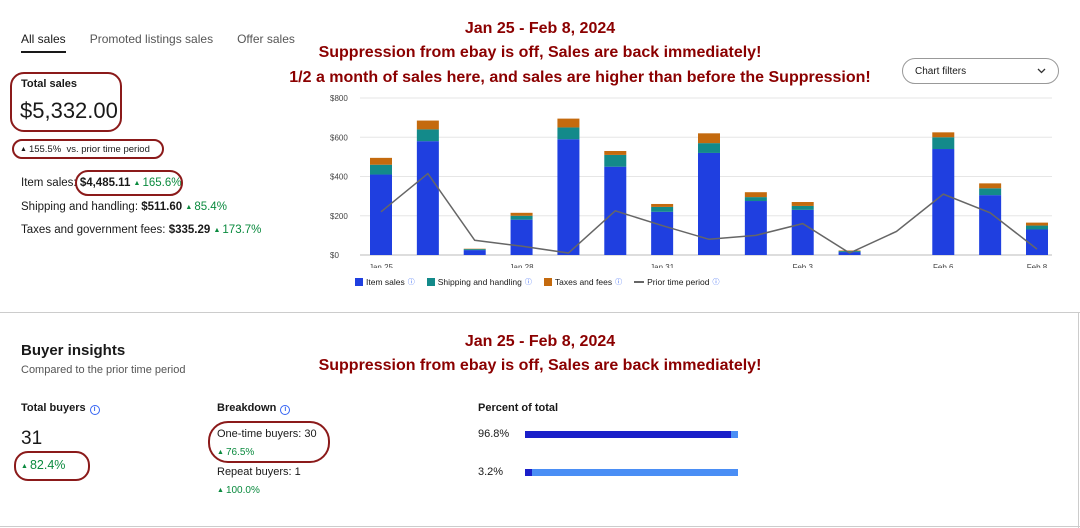 This screenshot has height=528, width=1080. Describe the element at coordinates (385, 282) in the screenshot. I see `legend-item-sales: Item sales ⓘ` at that location.